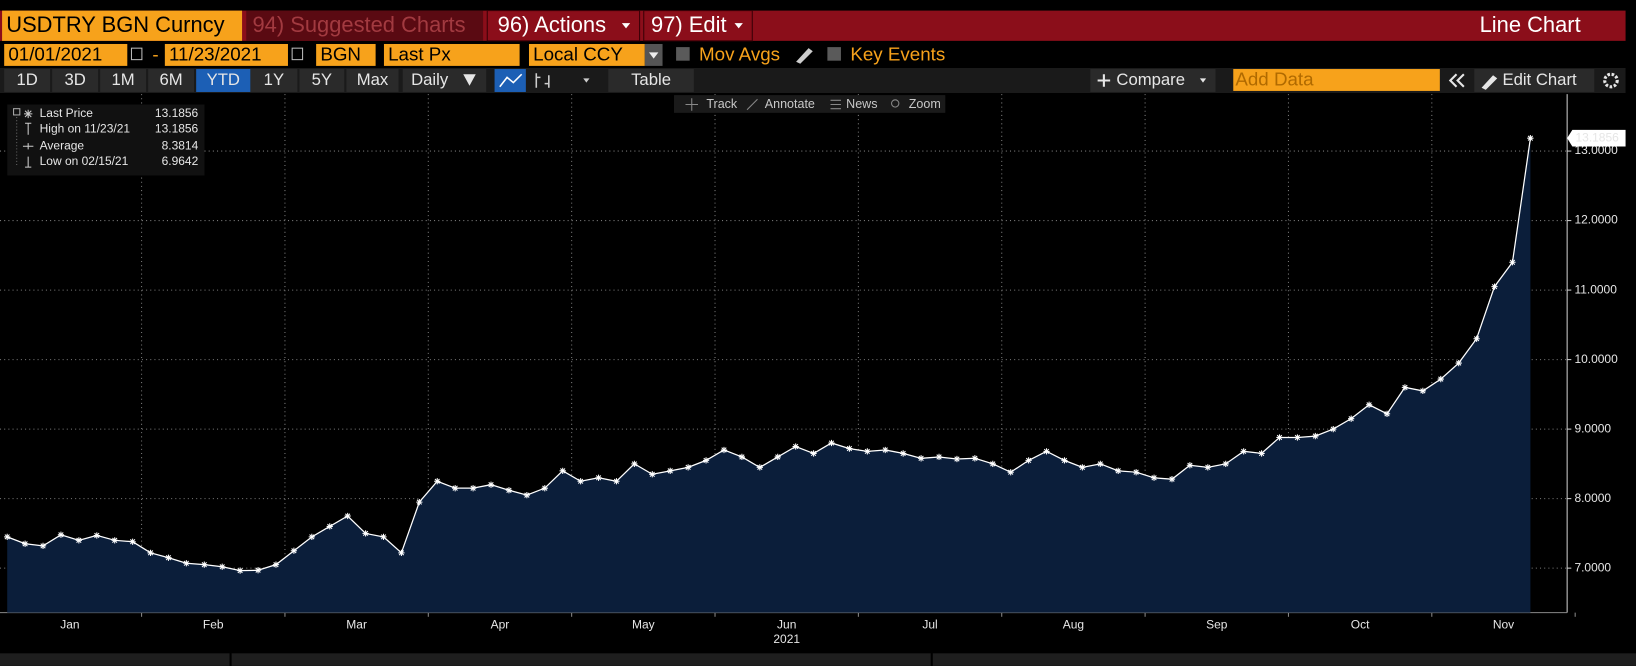 The height and width of the screenshot is (666, 1636). Describe the element at coordinates (69, 624) in the screenshot. I see `x-tick-label: Jan` at that location.